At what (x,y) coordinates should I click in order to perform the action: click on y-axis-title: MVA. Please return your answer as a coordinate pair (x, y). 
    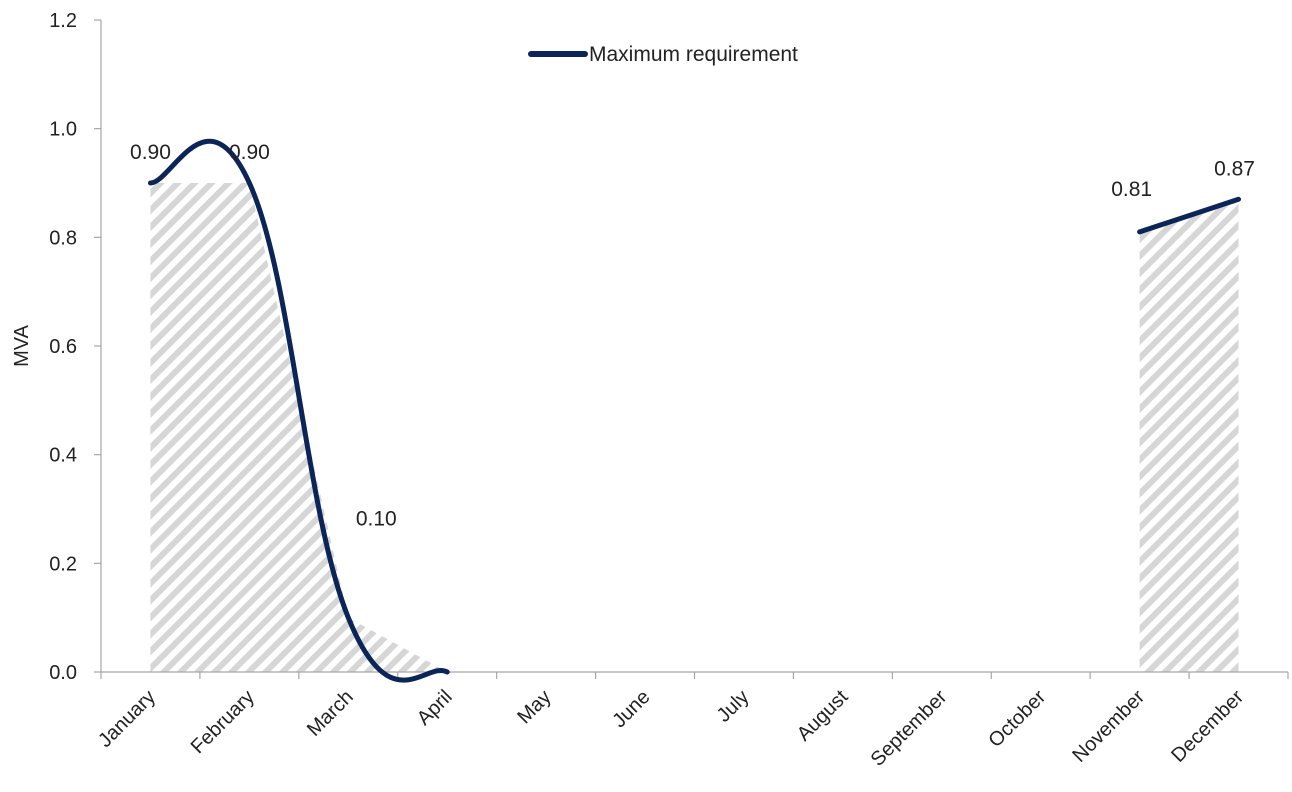
    Looking at the image, I should click on (22, 345).